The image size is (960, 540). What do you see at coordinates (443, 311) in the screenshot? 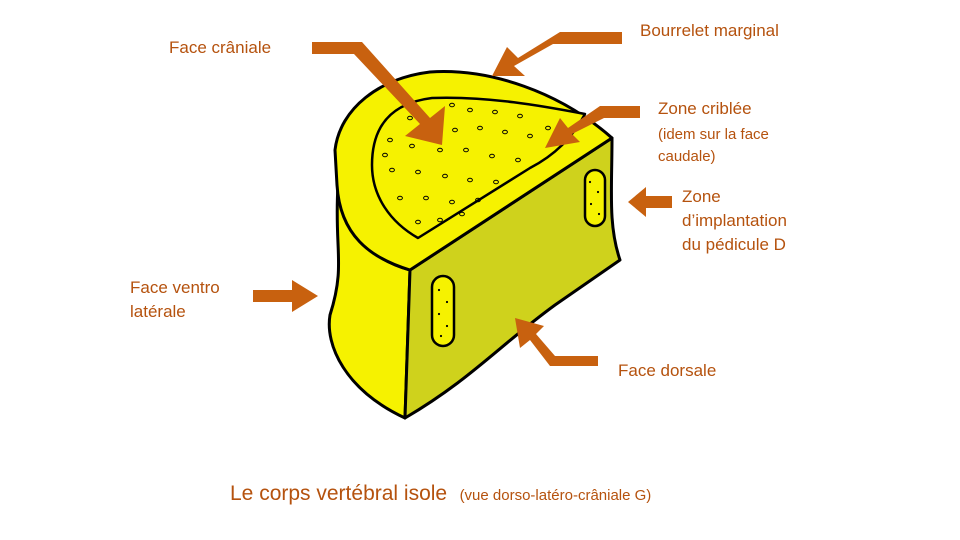
I see `pedicule-implantation-left` at bounding box center [443, 311].